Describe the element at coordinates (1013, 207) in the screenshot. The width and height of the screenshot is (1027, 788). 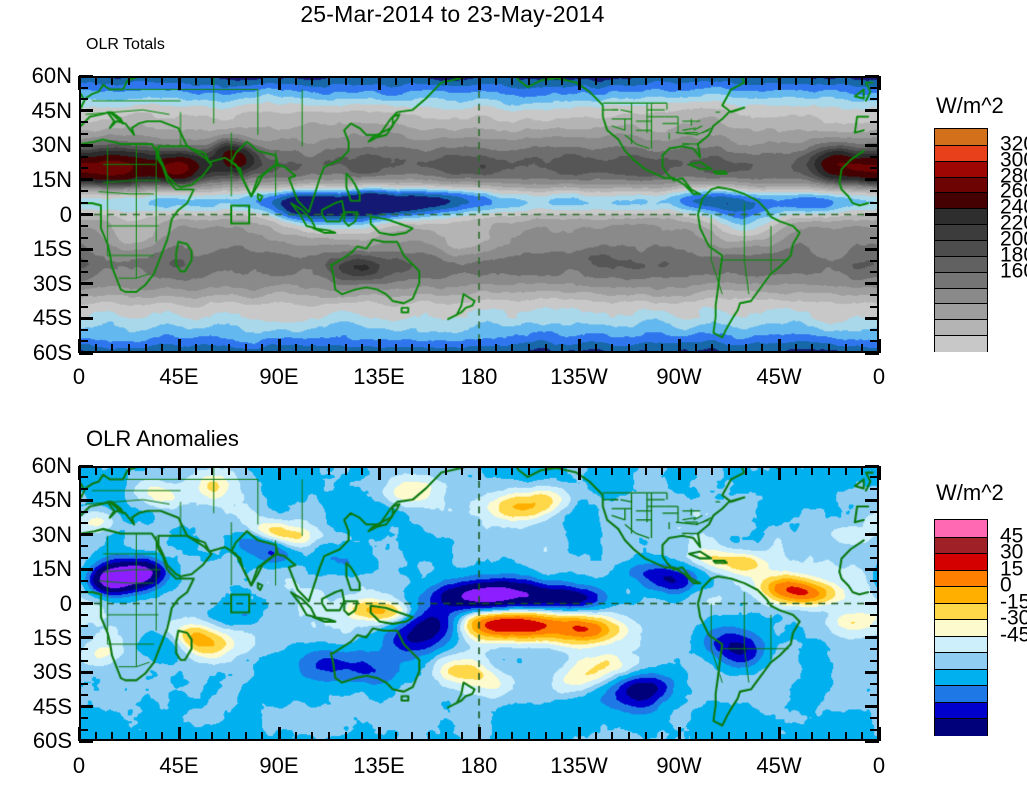
I see `colorbar-tick-label: 240` at that location.